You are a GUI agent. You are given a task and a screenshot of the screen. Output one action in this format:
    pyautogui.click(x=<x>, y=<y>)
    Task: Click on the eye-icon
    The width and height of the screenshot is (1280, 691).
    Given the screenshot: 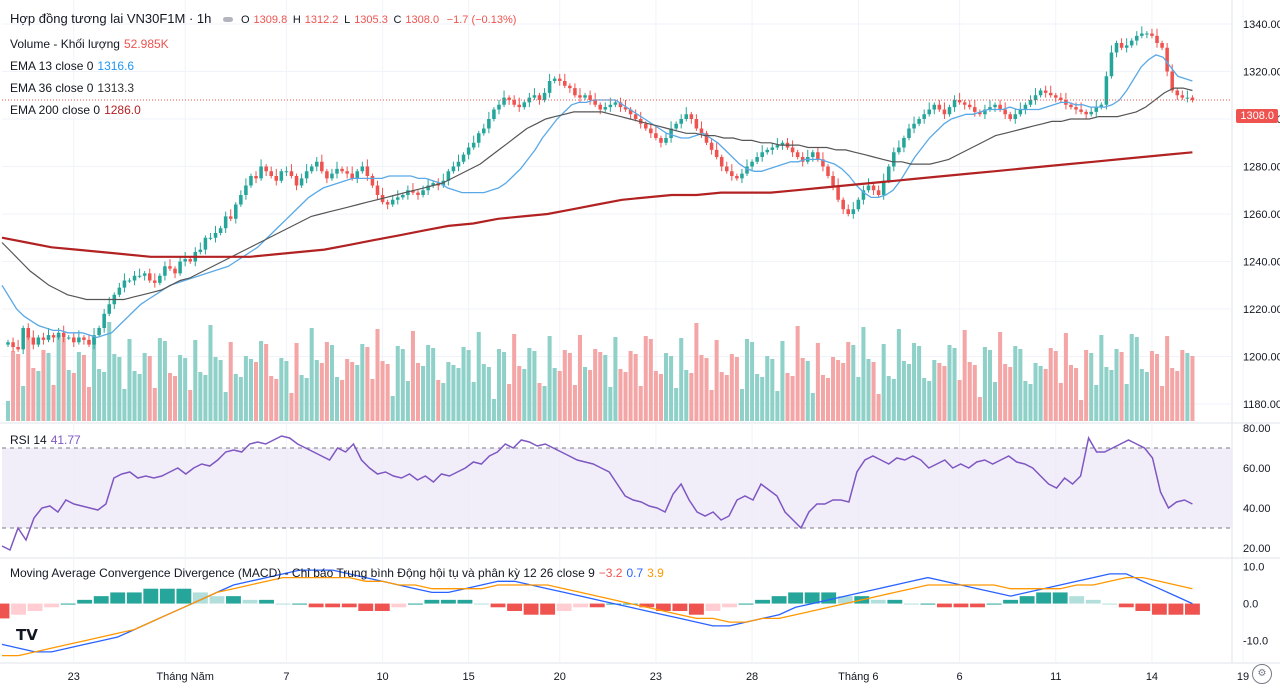 What is the action you would take?
    pyautogui.click(x=228, y=20)
    